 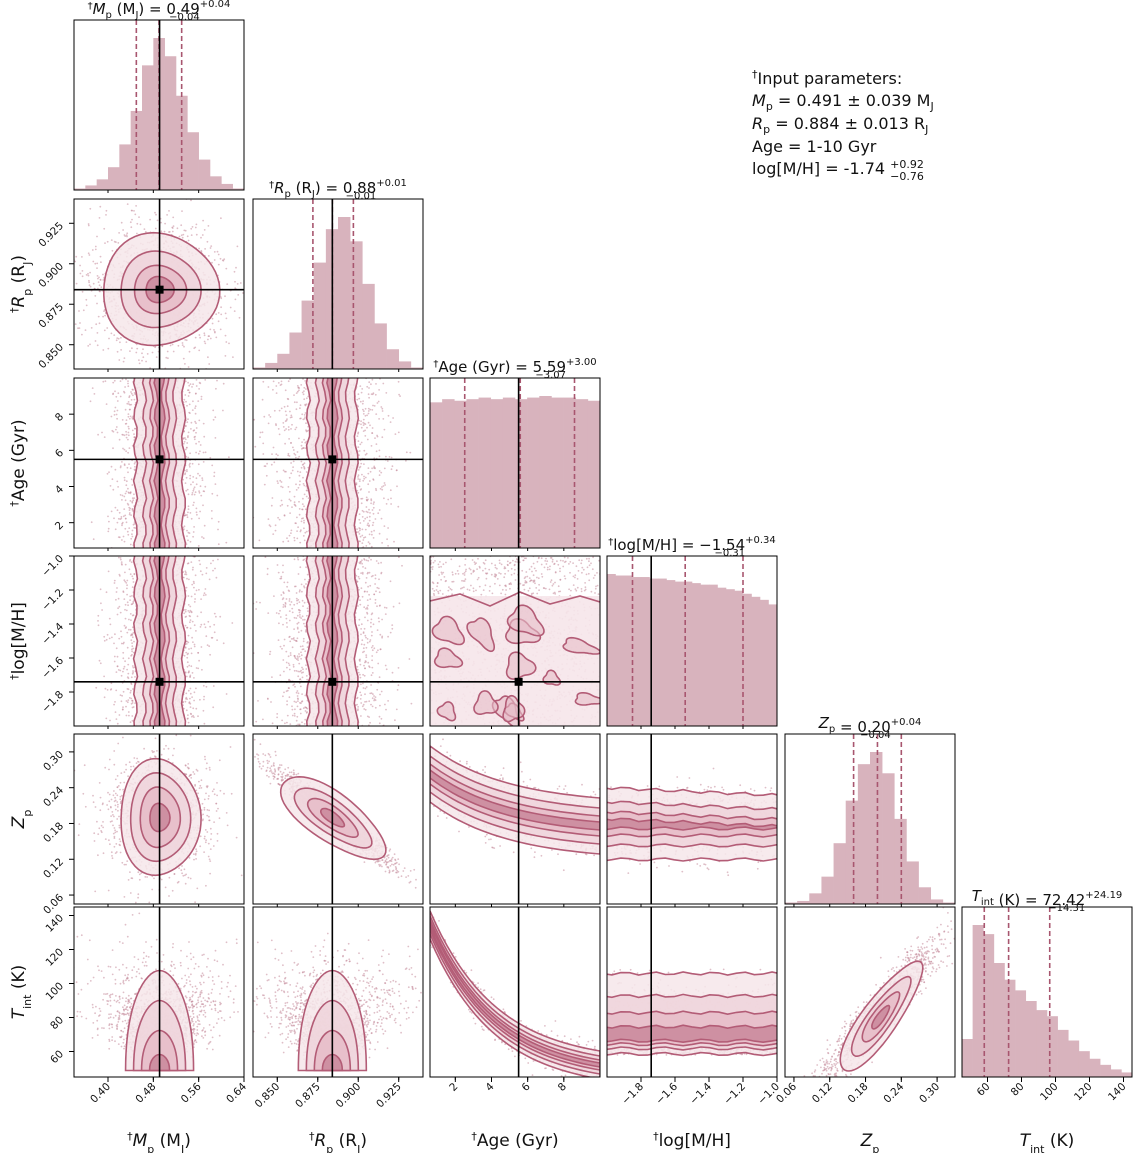 What do you see at coordinates (338, 1141) in the screenshot?
I see `x-axis-label-rp: †Rp (RJ)` at bounding box center [338, 1141].